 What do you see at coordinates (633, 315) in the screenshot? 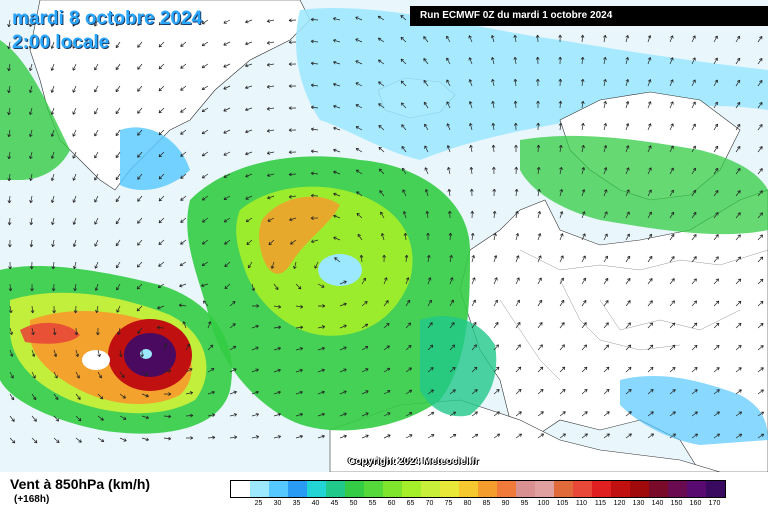
I see `country-borders` at bounding box center [633, 315].